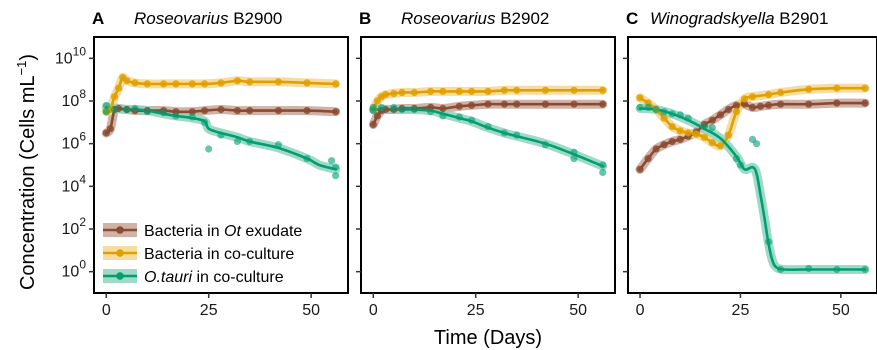  I want to click on y-tick-label: 1010, so click(70, 55).